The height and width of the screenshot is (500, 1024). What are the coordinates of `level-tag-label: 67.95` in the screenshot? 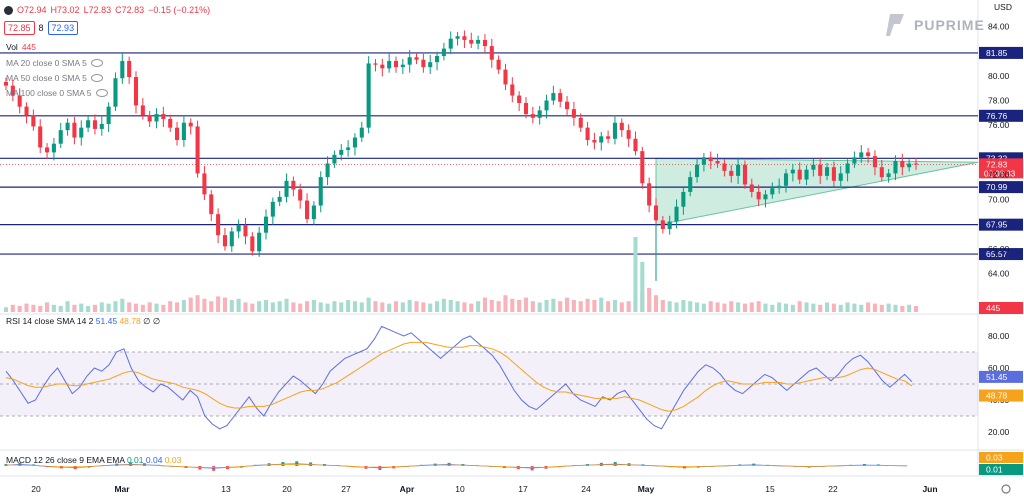 It's located at (997, 225).